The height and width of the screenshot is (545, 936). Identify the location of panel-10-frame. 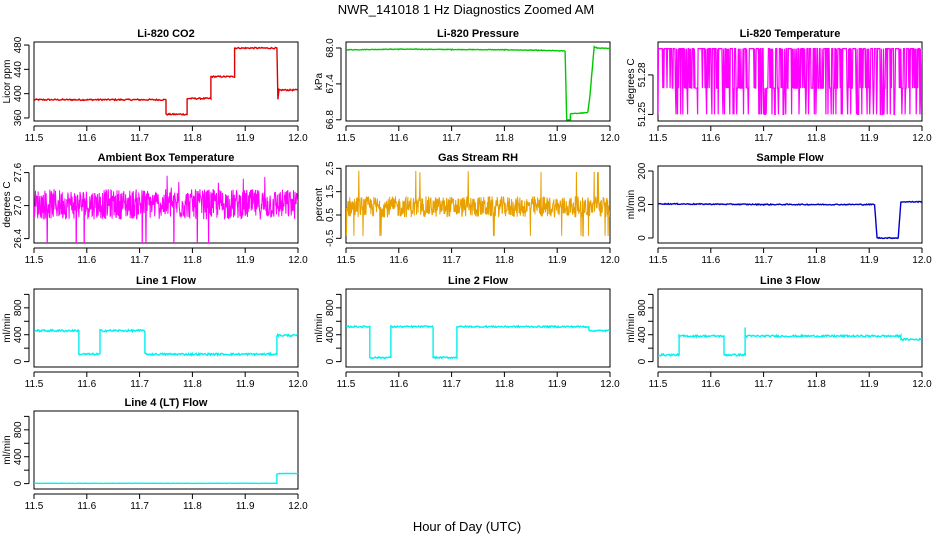
(166, 450).